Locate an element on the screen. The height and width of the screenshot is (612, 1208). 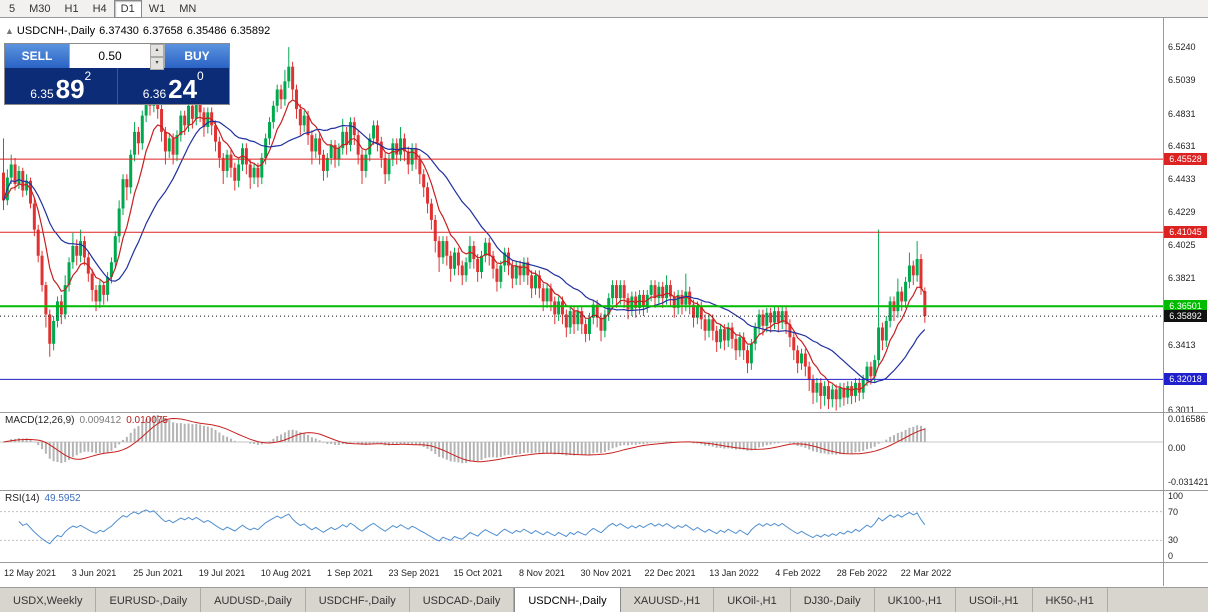
macd-value: 0.009412 is located at coordinates (100, 420).